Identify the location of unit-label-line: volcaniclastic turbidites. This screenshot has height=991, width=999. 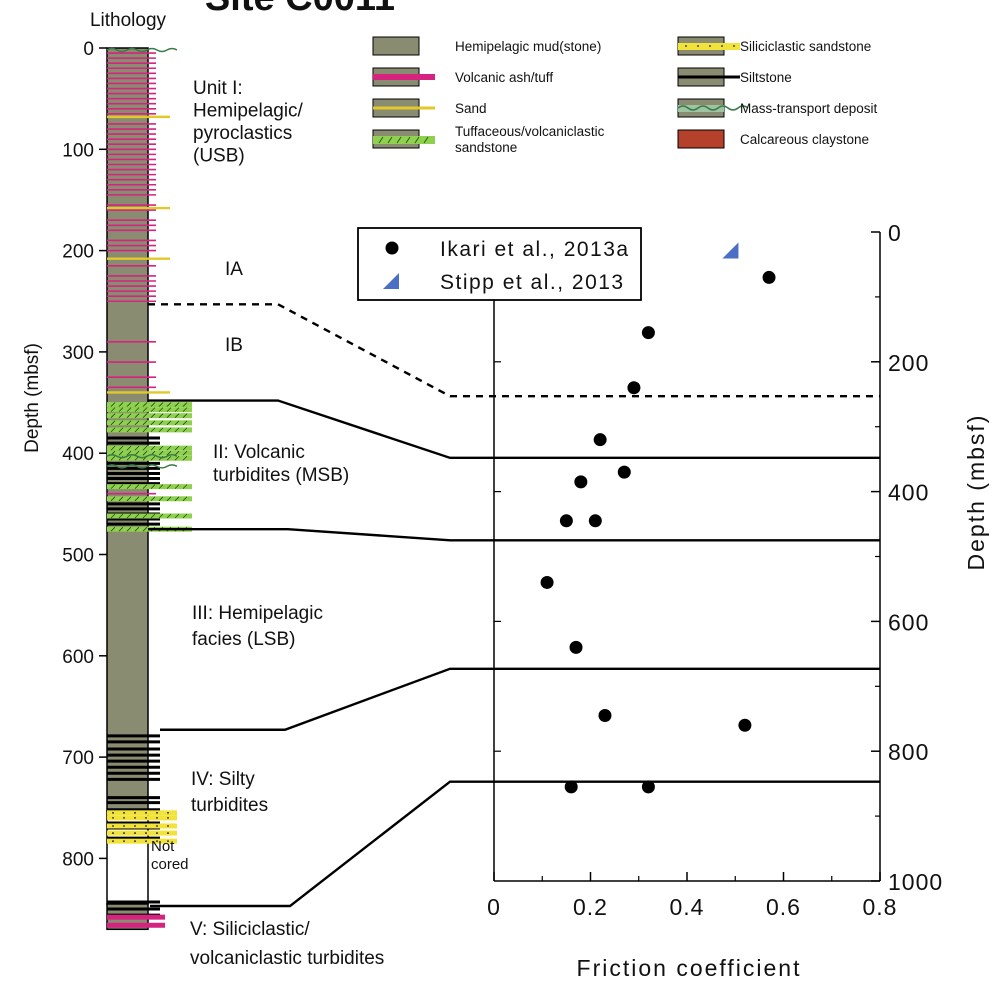
(287, 958).